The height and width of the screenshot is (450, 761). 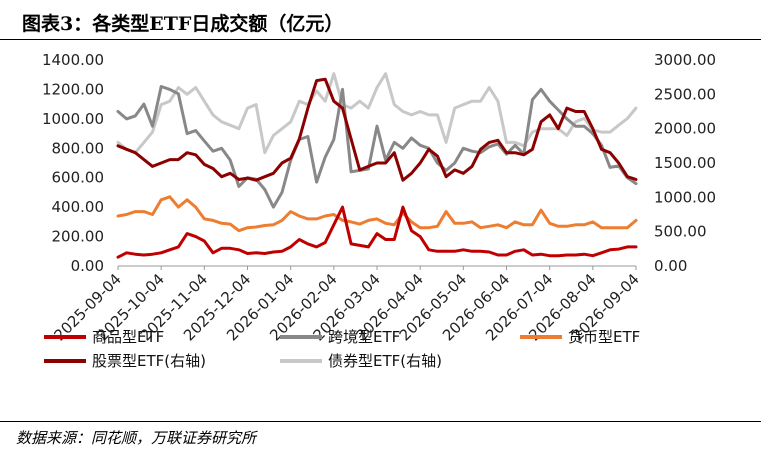 I want to click on legend-label: 货币型ETF, so click(x=604, y=337).